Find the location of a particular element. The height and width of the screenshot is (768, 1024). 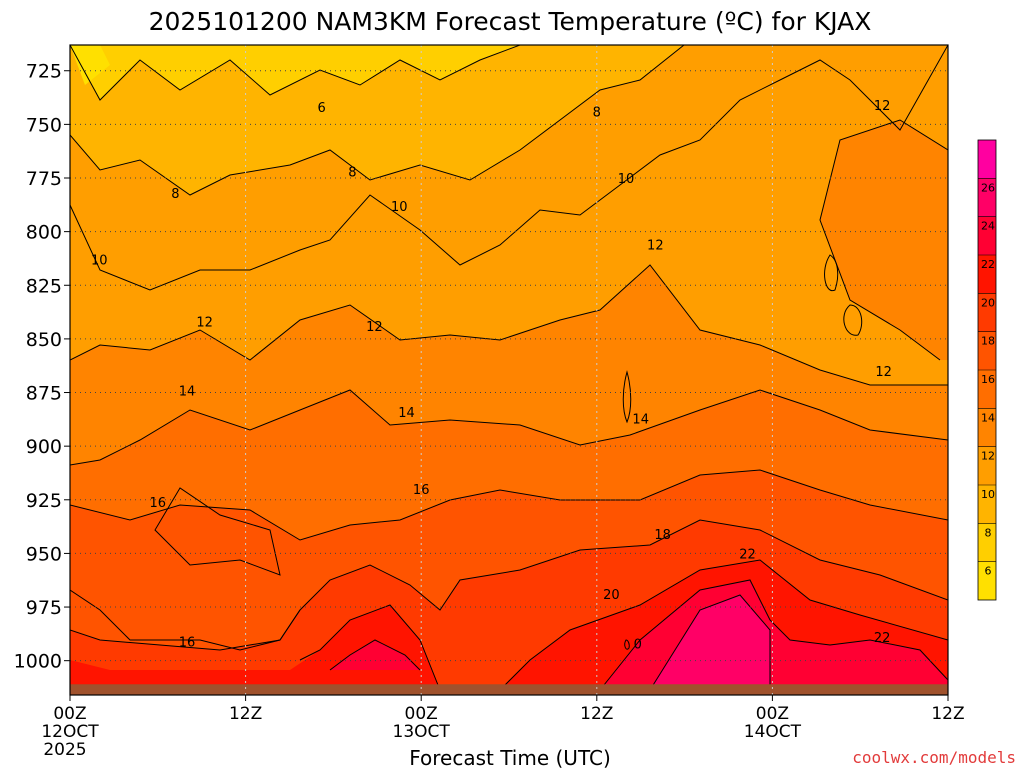

colorbar-tick-label: 8 is located at coordinates (988, 532).